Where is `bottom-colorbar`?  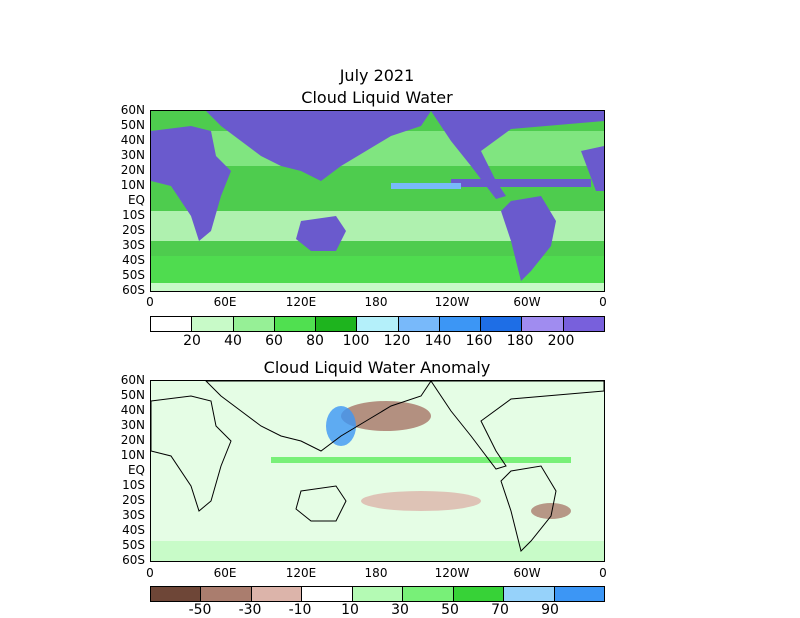 bottom-colorbar is located at coordinates (377, 594).